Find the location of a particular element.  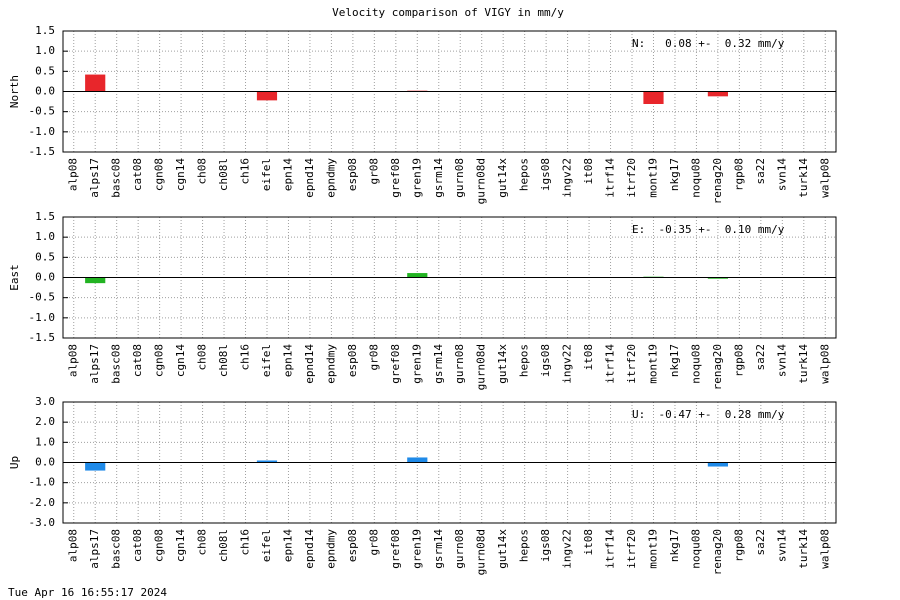

x-tick-label: itrf20 is located at coordinates (631, 178).